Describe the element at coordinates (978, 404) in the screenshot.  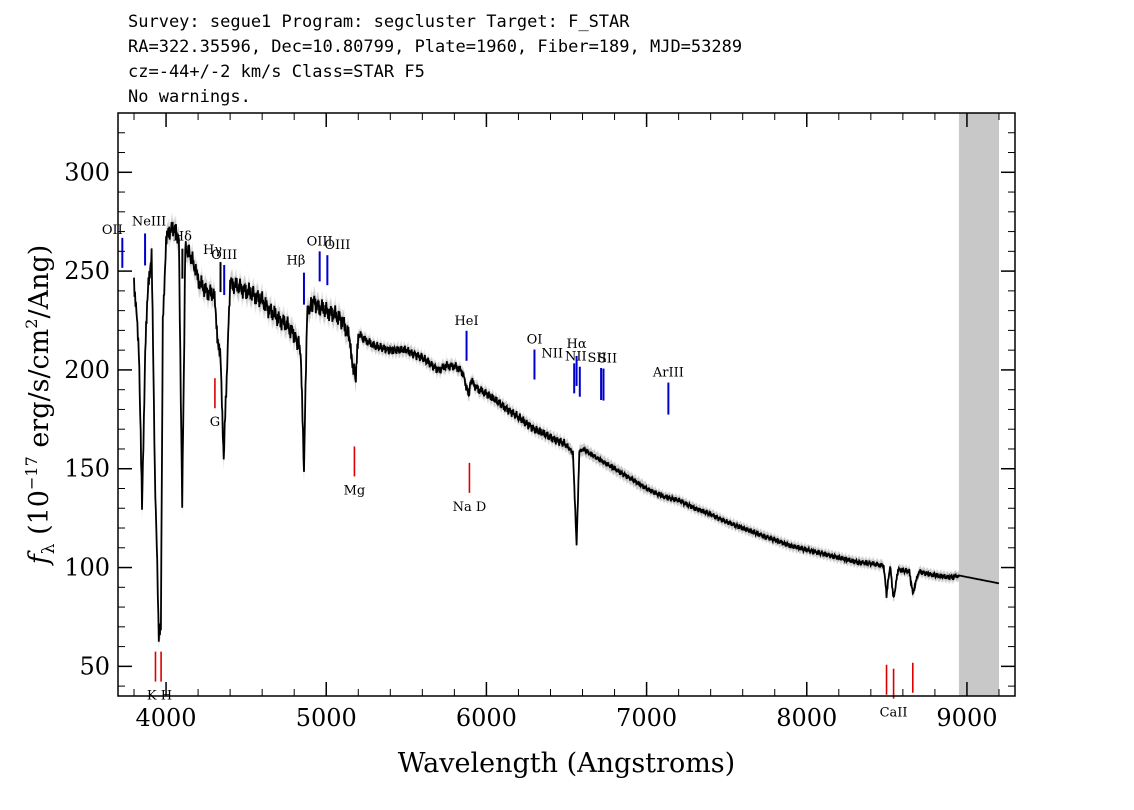
I see `masked-region` at that location.